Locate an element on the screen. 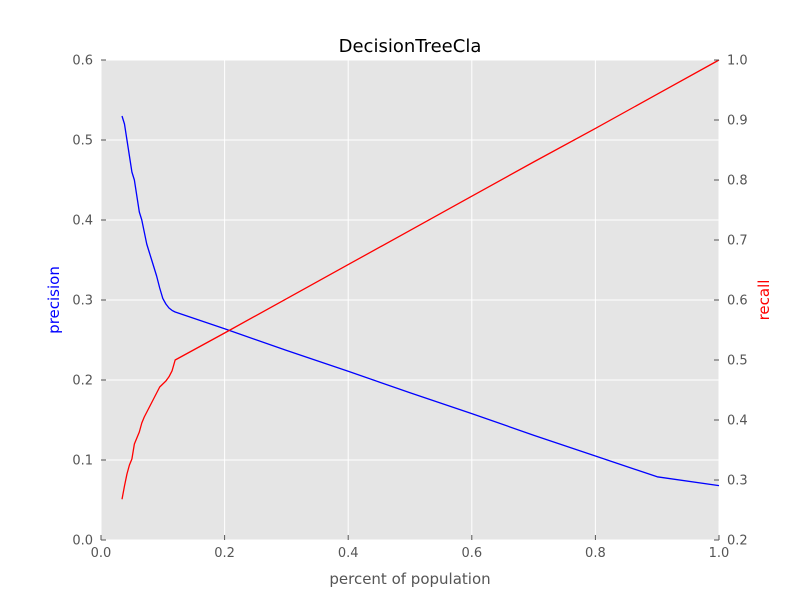 The width and height of the screenshot is (800, 600). x-tick-label: 1.0 is located at coordinates (719, 553).